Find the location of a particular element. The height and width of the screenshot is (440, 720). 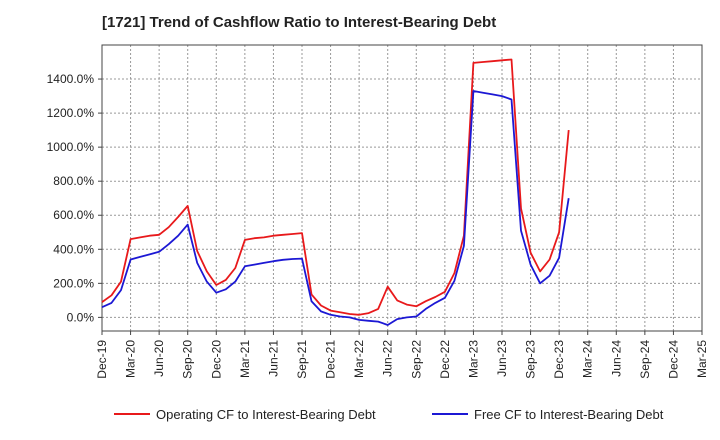

x-tick-label: Sep-23 is located at coordinates (531, 359).